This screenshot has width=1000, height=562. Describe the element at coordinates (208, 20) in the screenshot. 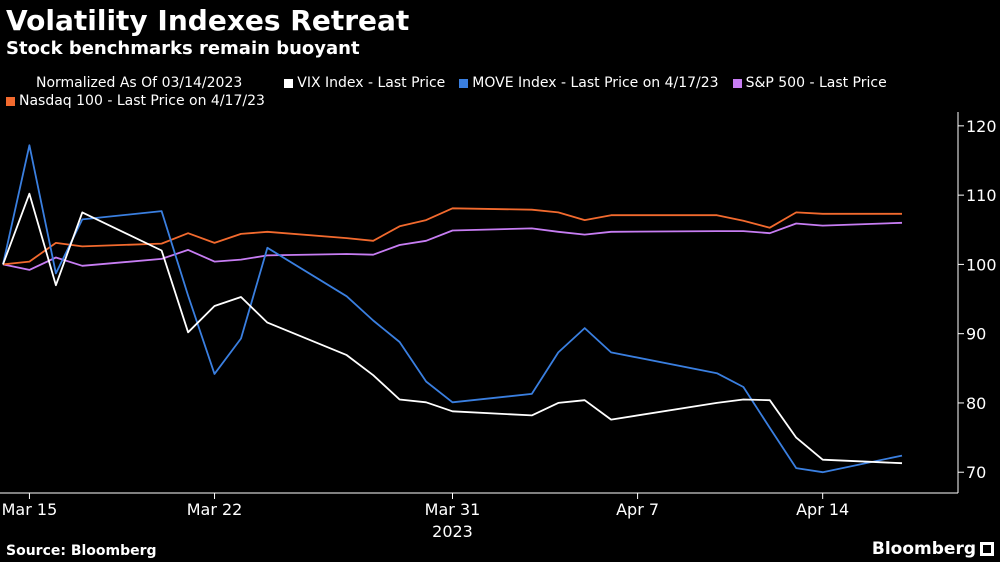

I see `chart-title: Volatility Indexes Retreat` at that location.